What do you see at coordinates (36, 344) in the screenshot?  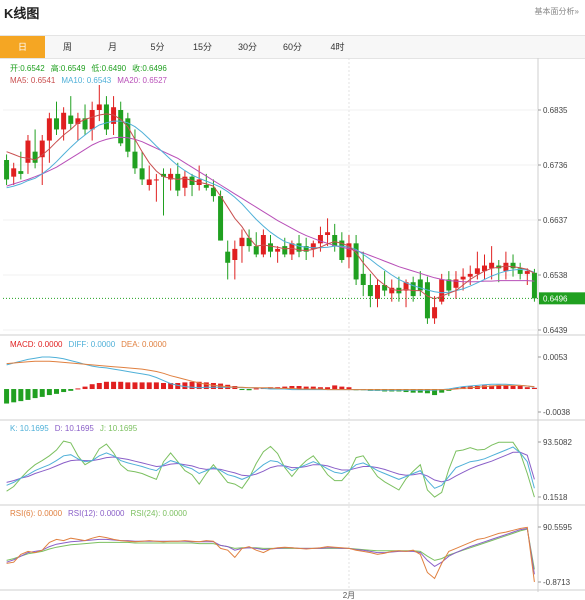 I see `macd-info: MACD: 0.0000` at bounding box center [36, 344].